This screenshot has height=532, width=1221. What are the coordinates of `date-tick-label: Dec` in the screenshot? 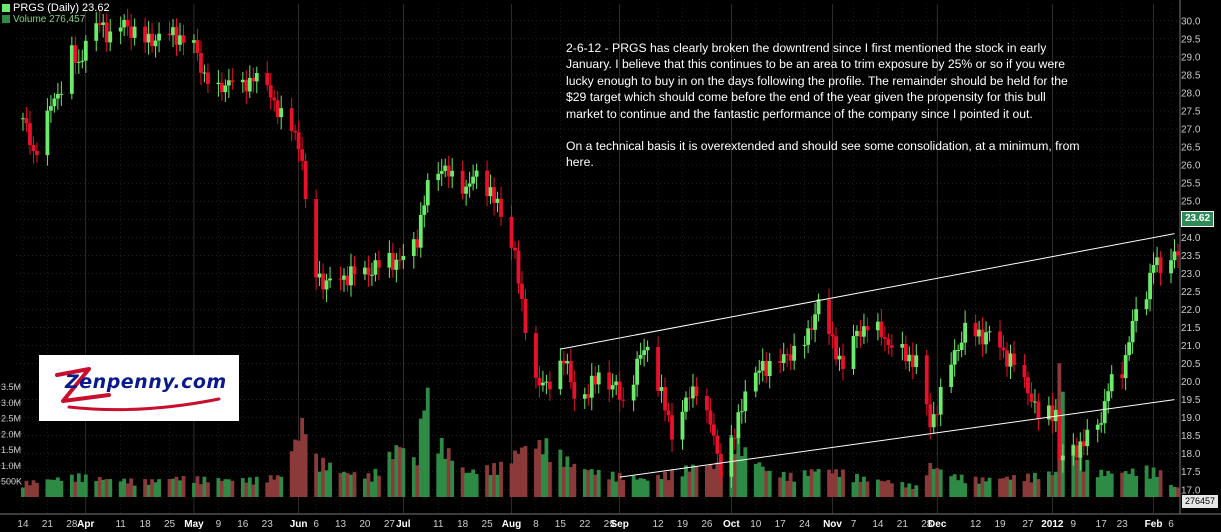 It's located at (937, 524).